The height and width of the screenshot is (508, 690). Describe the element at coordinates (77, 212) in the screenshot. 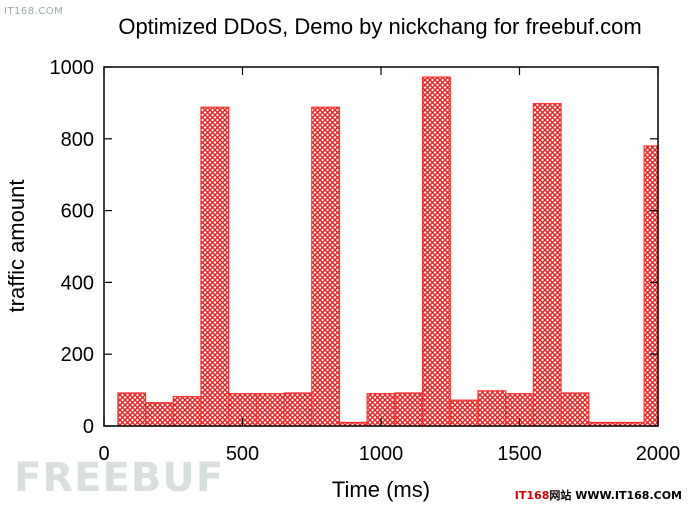

I see `y-tick-label: 600` at that location.